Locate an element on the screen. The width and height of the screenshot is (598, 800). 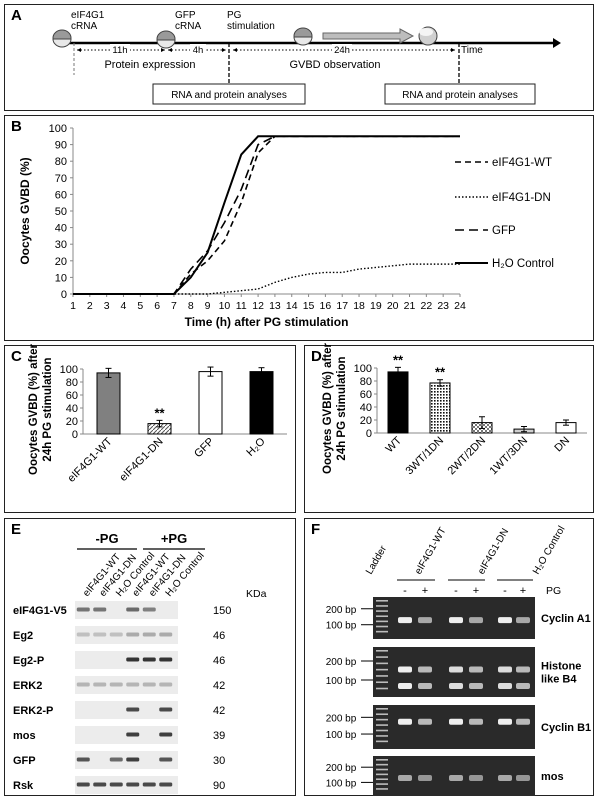
x-tick-label: 17 is located at coordinates (342, 306).